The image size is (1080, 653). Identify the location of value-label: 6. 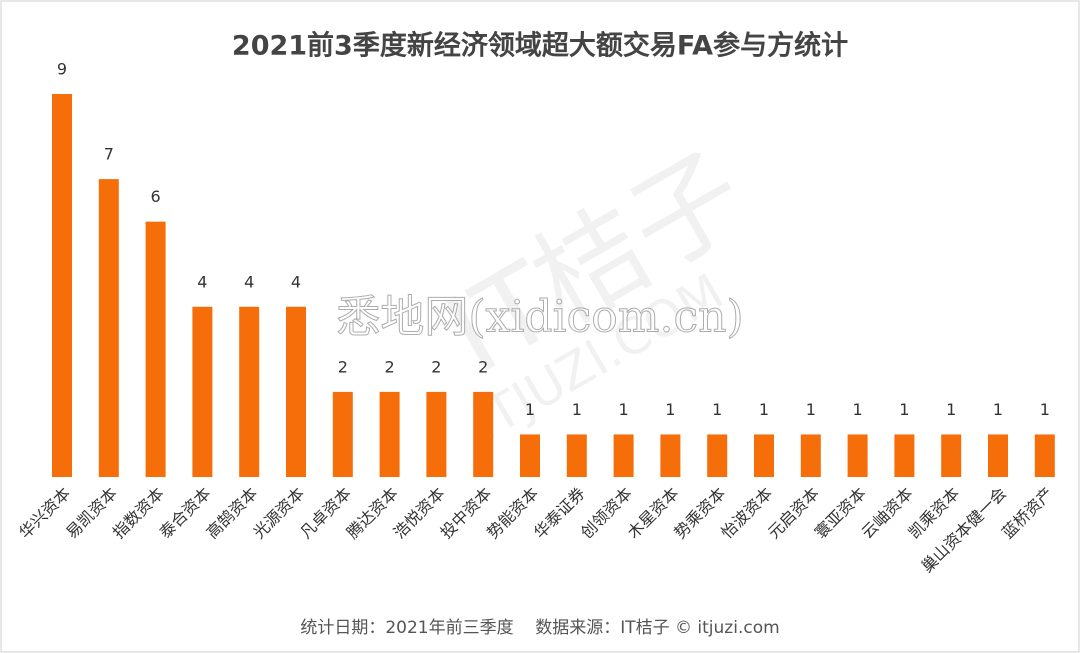
(156, 196).